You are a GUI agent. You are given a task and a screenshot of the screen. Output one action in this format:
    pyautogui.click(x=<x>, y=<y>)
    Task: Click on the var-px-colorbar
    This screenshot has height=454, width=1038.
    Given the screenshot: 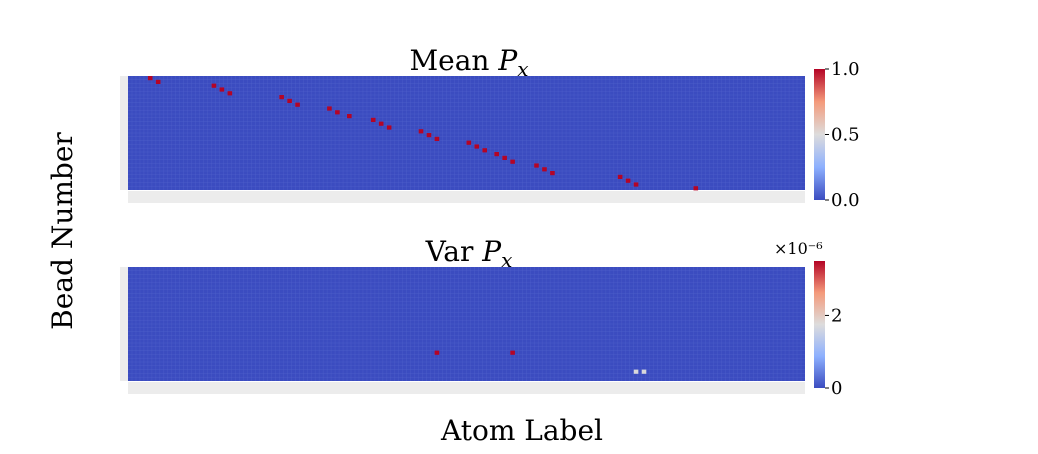 What is the action you would take?
    pyautogui.click(x=819, y=324)
    